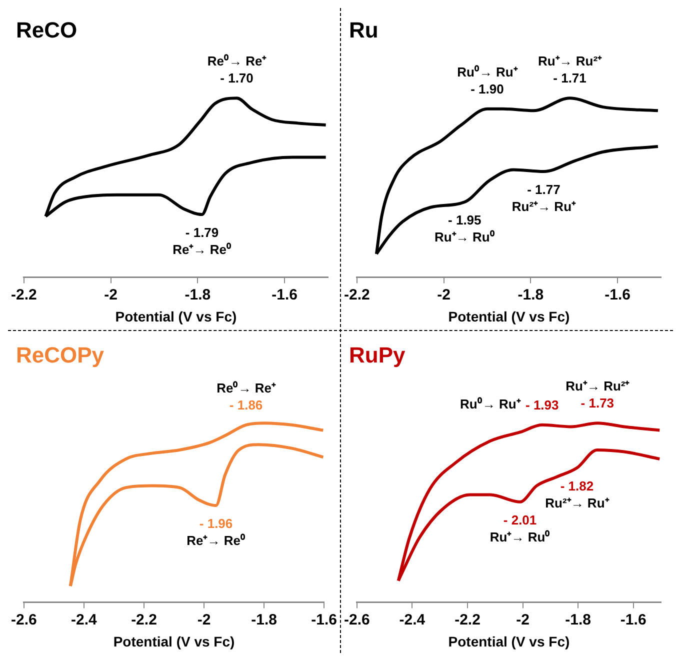 The width and height of the screenshot is (681, 661). Describe the element at coordinates (542, 404) in the screenshot. I see `annotation: - 1.93` at that location.